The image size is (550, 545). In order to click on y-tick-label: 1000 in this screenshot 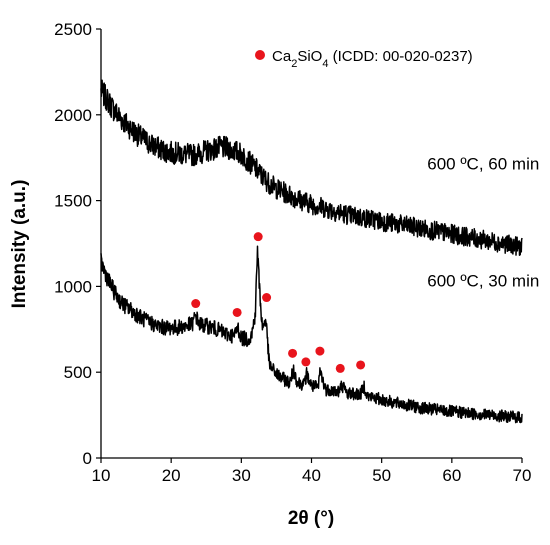, I will do `click(73, 286)`.